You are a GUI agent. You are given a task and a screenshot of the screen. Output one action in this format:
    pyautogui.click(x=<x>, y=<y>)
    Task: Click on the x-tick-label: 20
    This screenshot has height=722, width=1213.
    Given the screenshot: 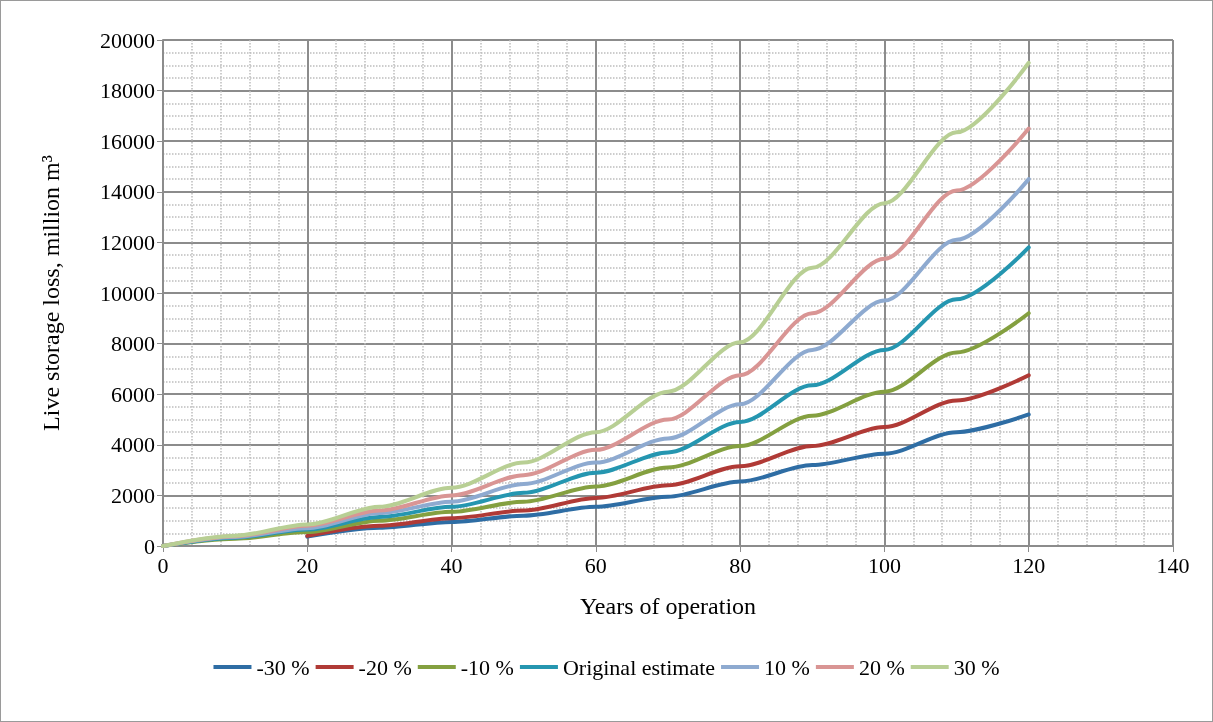 What is the action you would take?
    pyautogui.click(x=307, y=565)
    